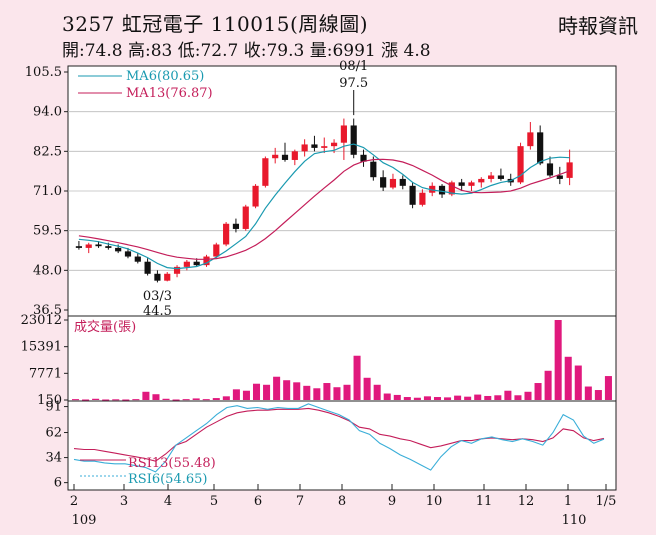 This screenshot has height=535, width=656. What do you see at coordinates (47, 270) in the screenshot?
I see `price-tick-label: 48.0` at bounding box center [47, 270].